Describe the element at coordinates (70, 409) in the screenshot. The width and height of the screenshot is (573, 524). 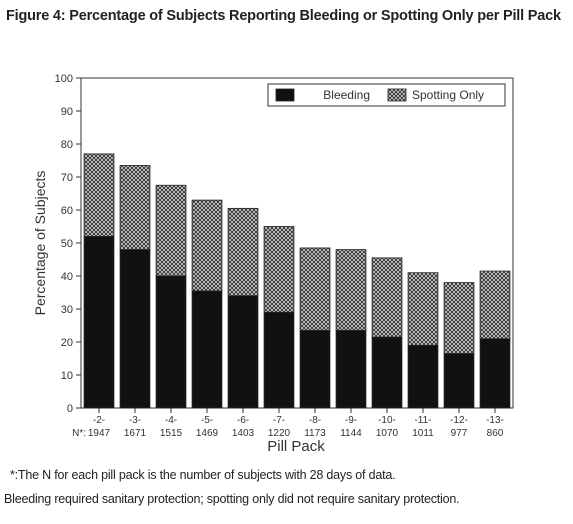
I see `y-tick-label: 0` at that location.